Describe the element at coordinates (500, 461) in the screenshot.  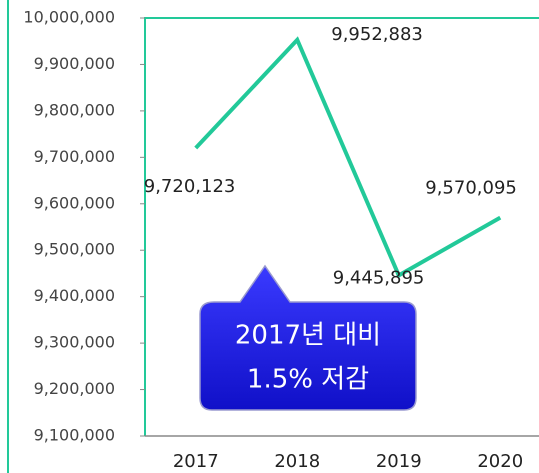
I see `x-tick-label: 2020` at that location.